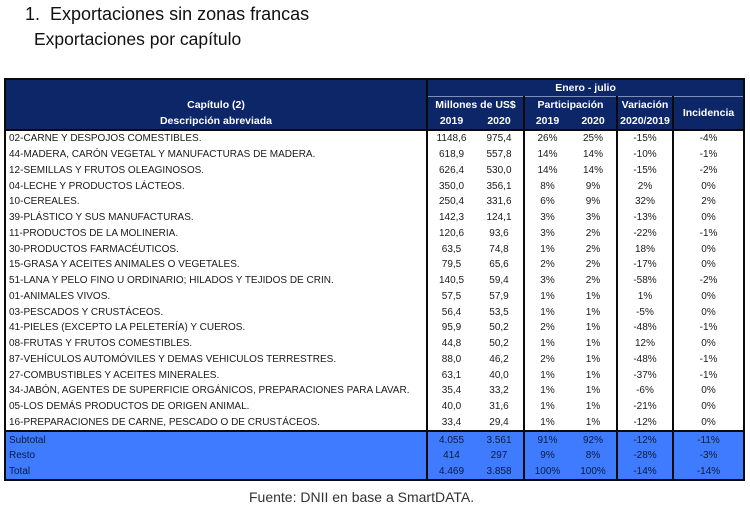 This screenshot has width=750, height=519. What do you see at coordinates (500, 455) in the screenshot?
I see `millones-2020: 297` at bounding box center [500, 455].